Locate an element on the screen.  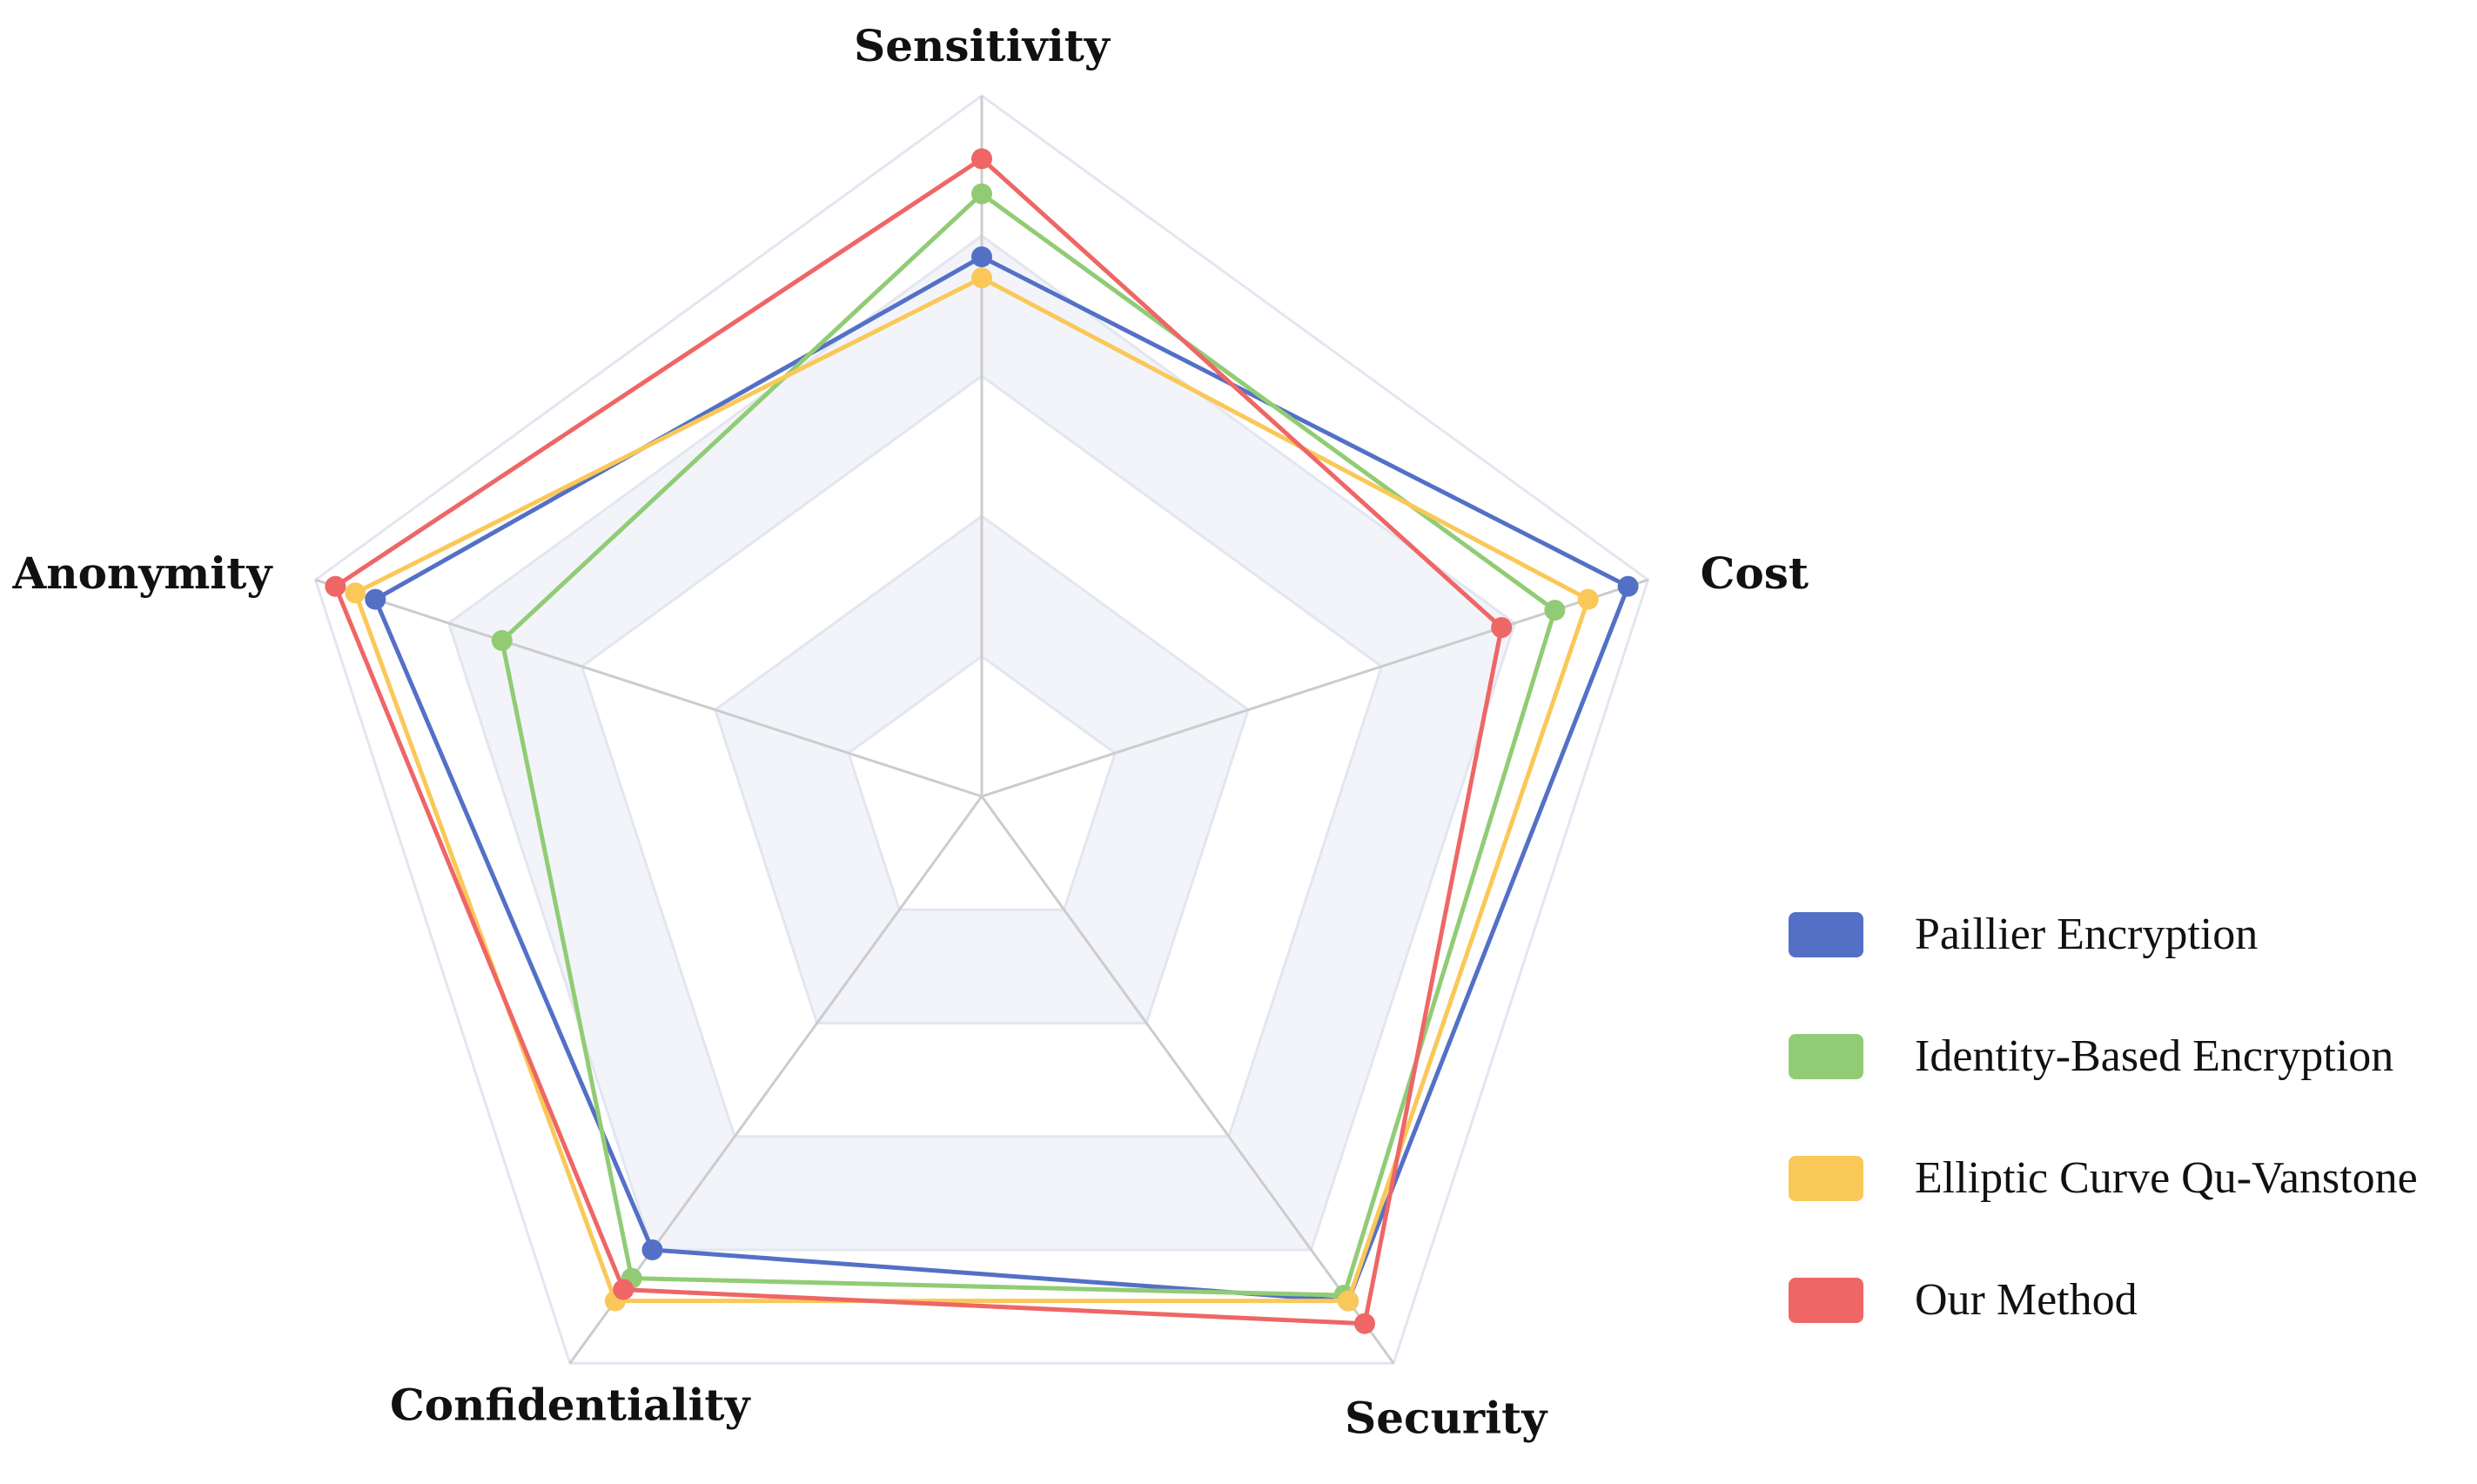
point-paillier-encryption-anonymity is located at coordinates (375, 599).